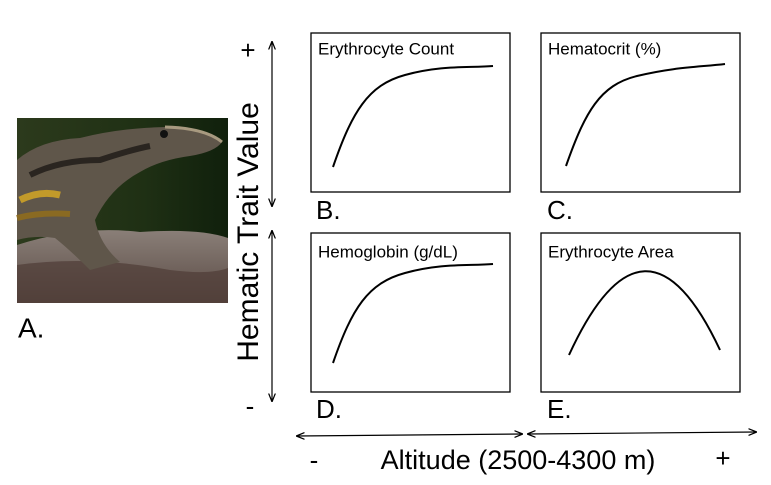  I want to click on y-axis-high: +, so click(247, 50).